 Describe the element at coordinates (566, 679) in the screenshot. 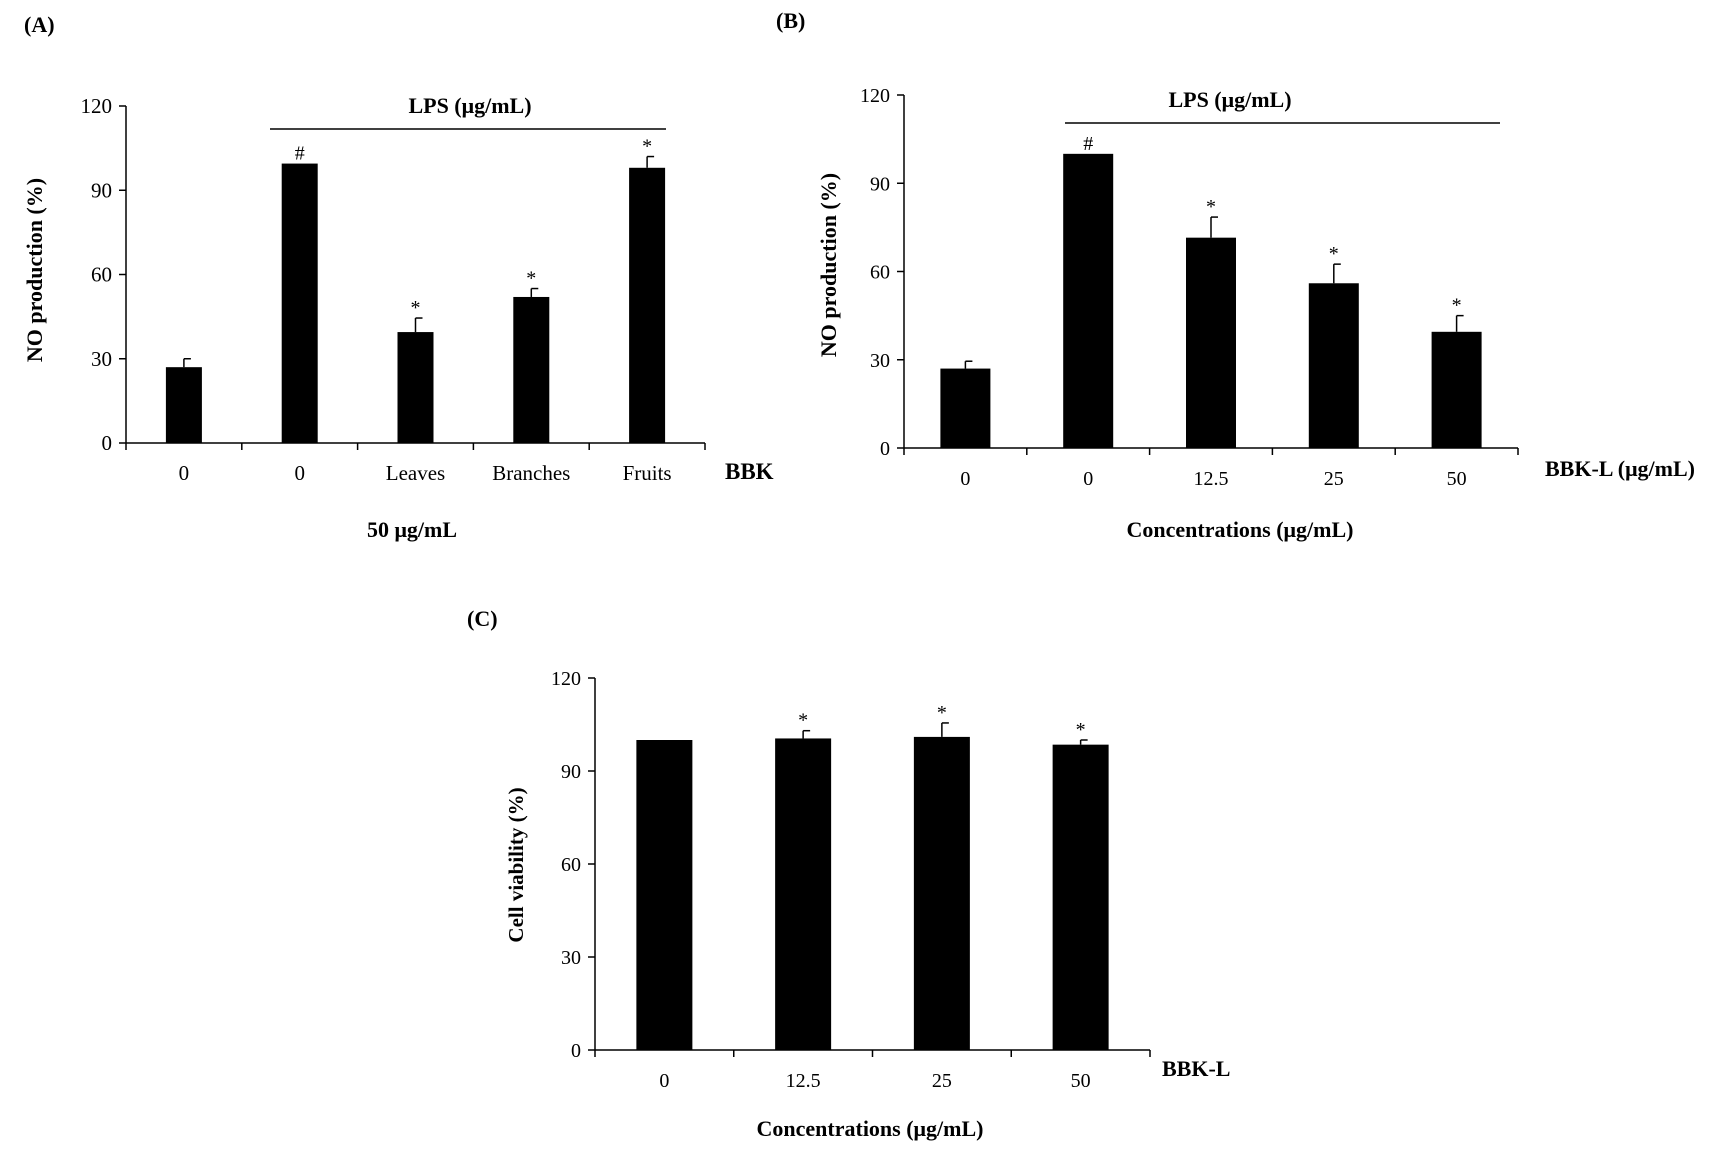

I see `panel-c-y-tick-label: 120` at that location.